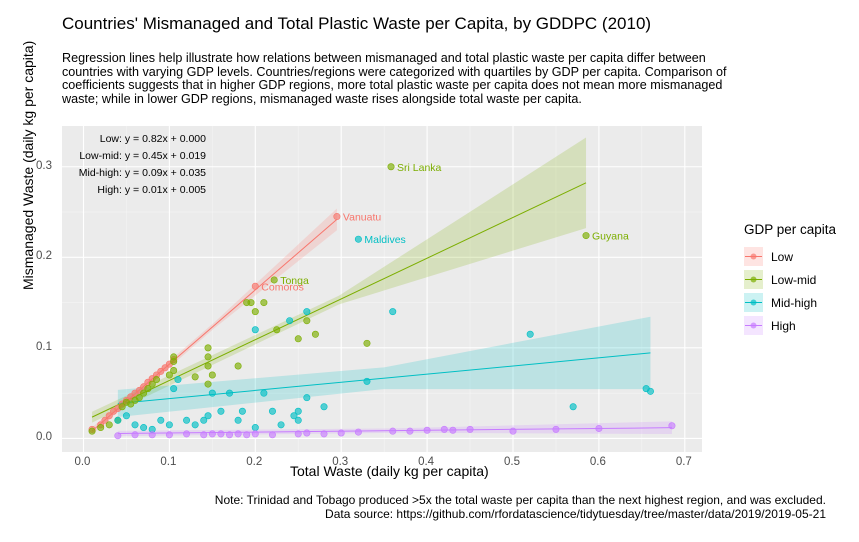 The height and width of the screenshot is (542, 859). Describe the element at coordinates (340, 462) in the screenshot. I see `x-tick-label: 0.3` at that location.